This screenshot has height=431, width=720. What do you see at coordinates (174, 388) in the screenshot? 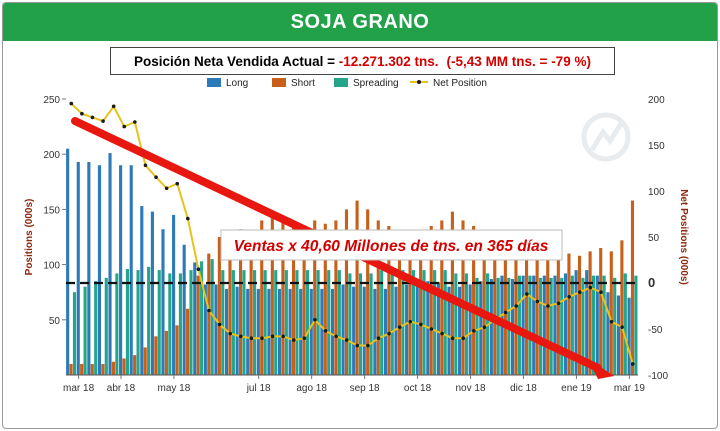
I see `x-tick-label: may 18` at bounding box center [174, 388].